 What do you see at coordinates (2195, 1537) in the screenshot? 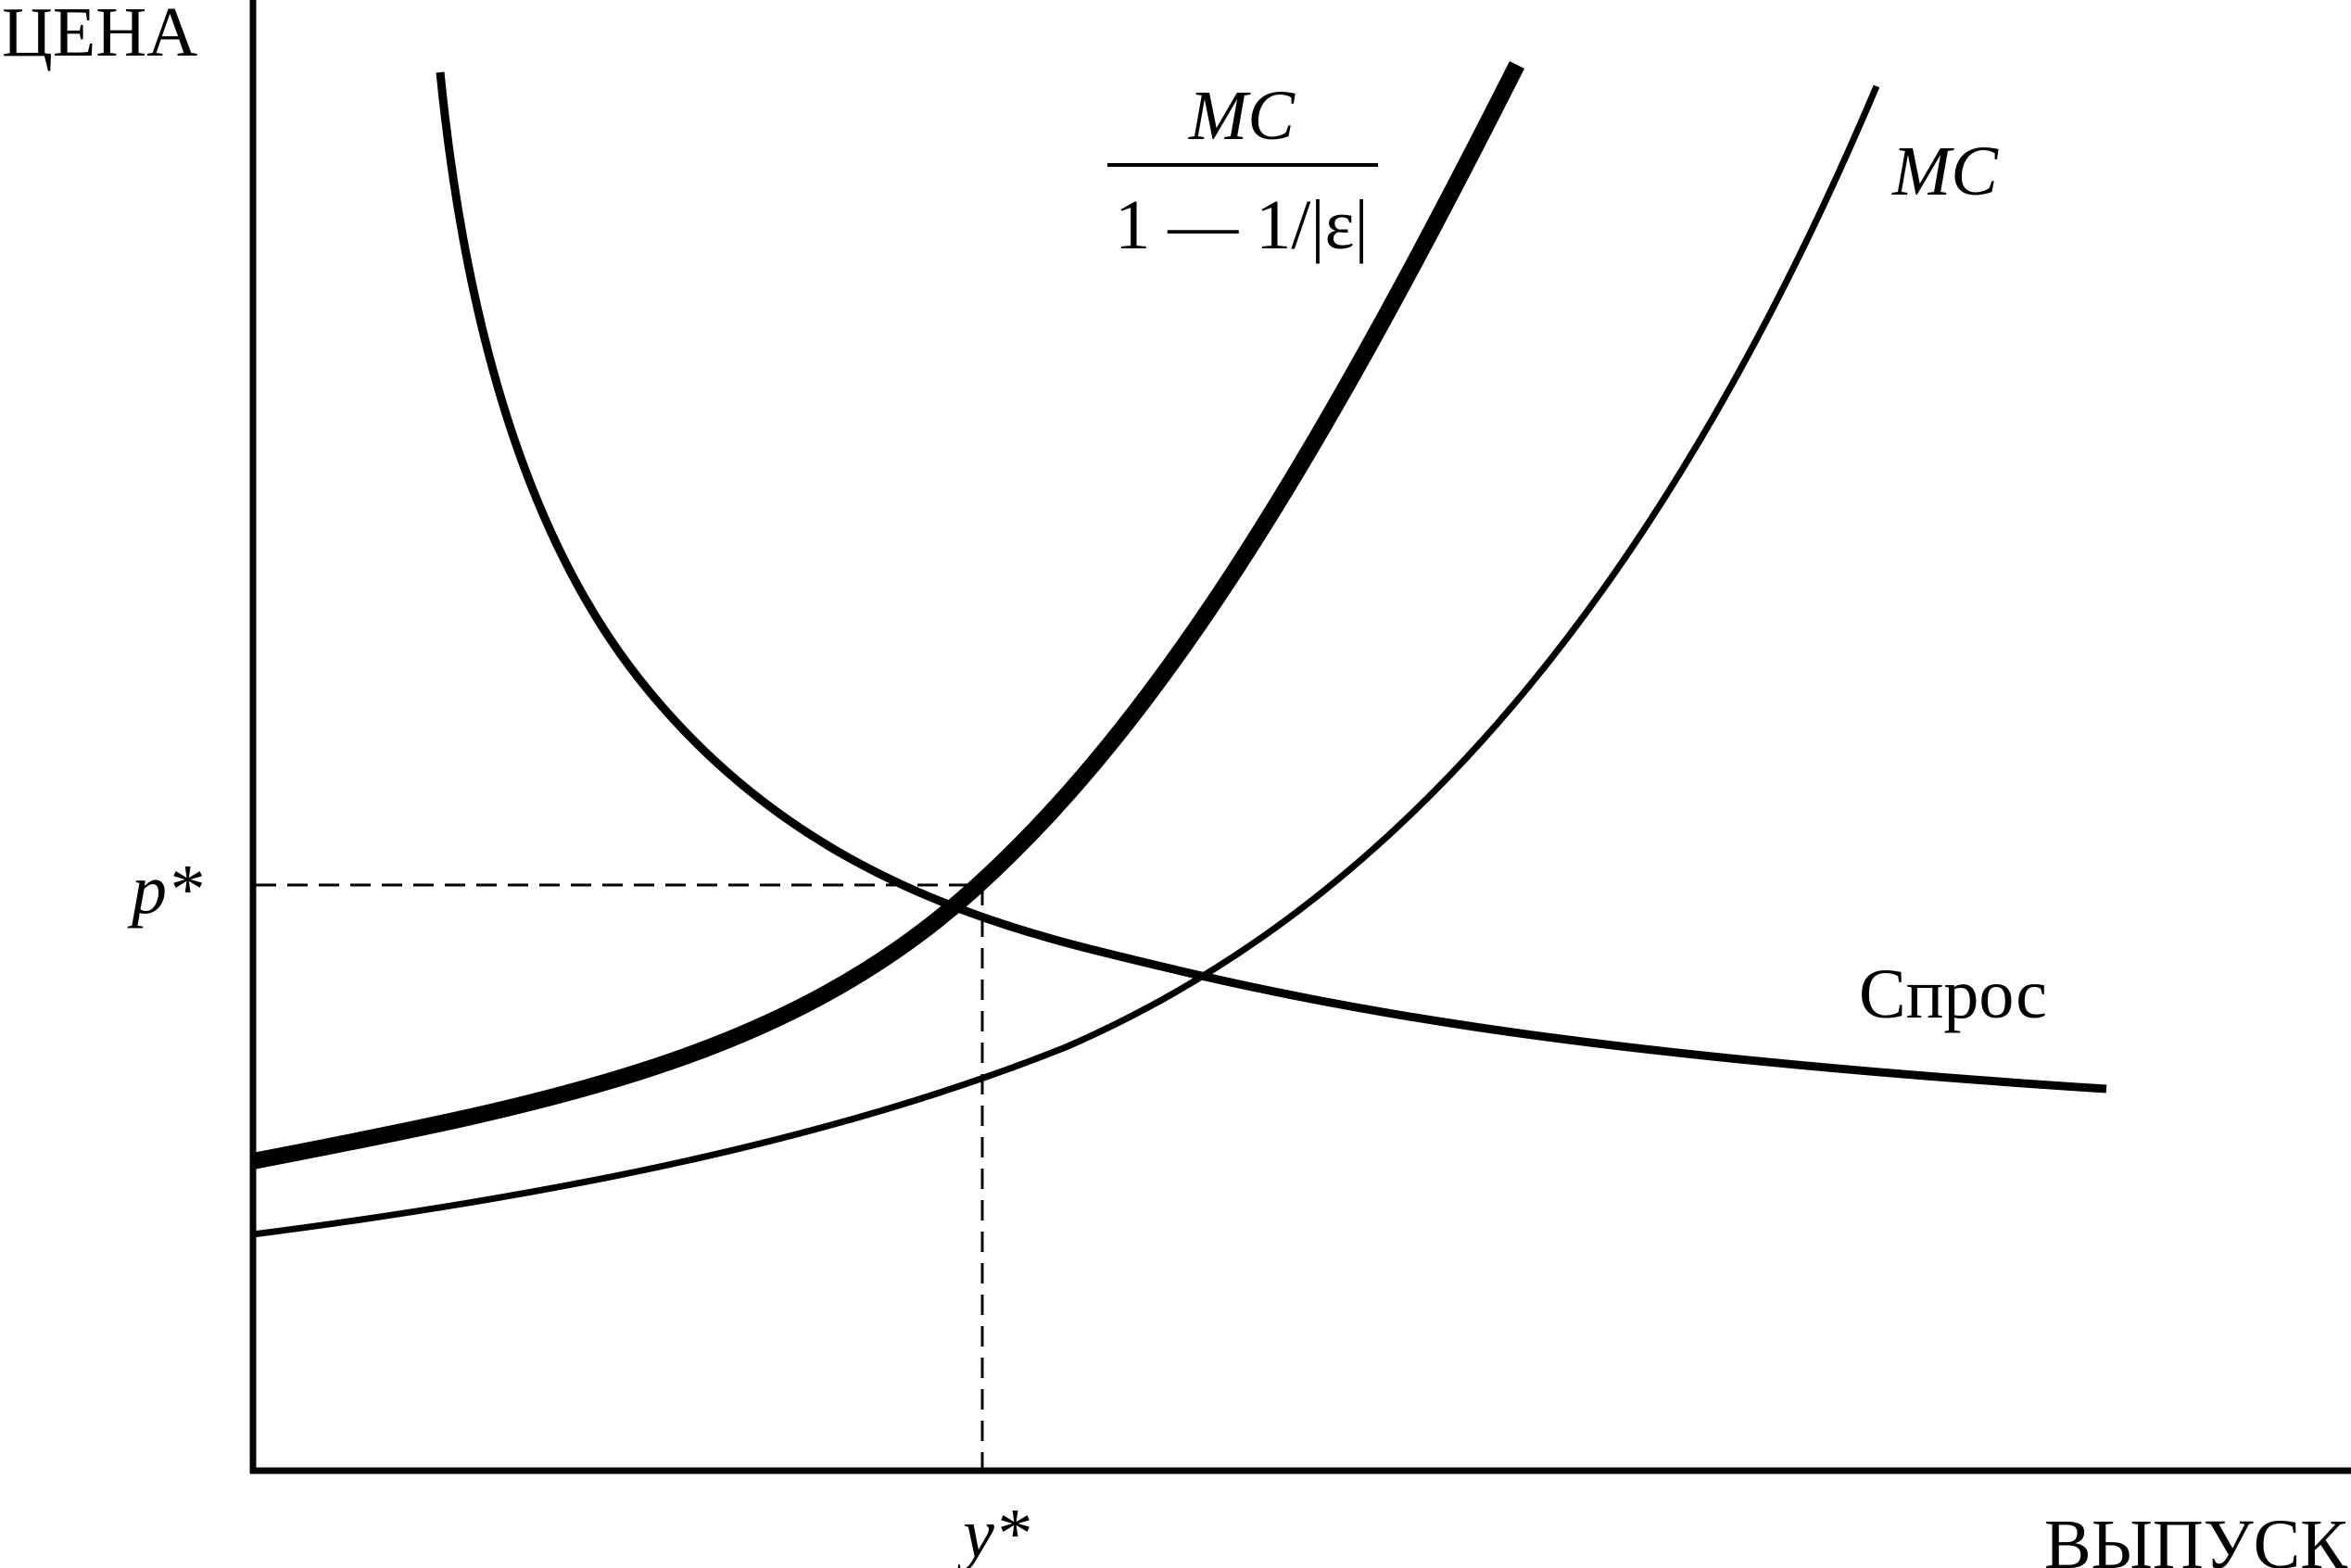
I see `x-axis-label: ВЫПУСК` at bounding box center [2195, 1537].